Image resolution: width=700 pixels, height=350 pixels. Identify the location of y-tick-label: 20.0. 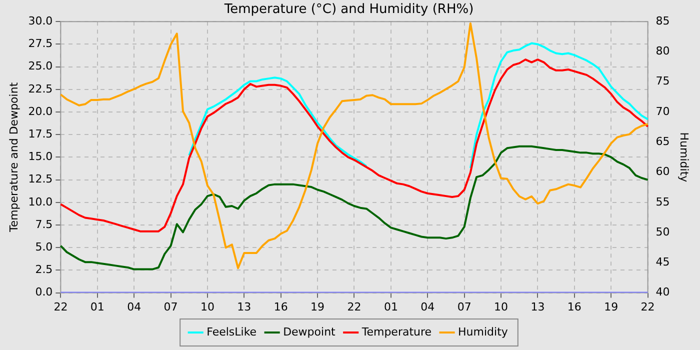
(40, 111).